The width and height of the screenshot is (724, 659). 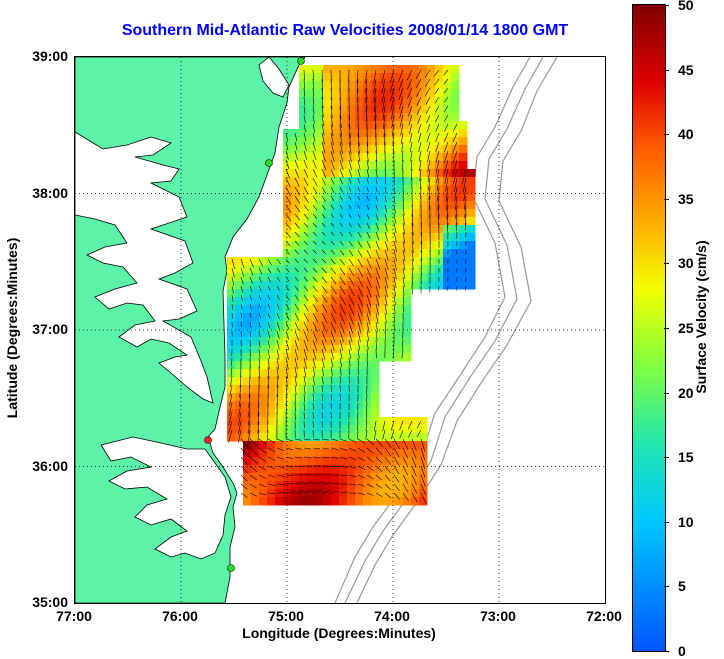 What do you see at coordinates (269, 163) in the screenshot?
I see `station-middle-marker` at bounding box center [269, 163].